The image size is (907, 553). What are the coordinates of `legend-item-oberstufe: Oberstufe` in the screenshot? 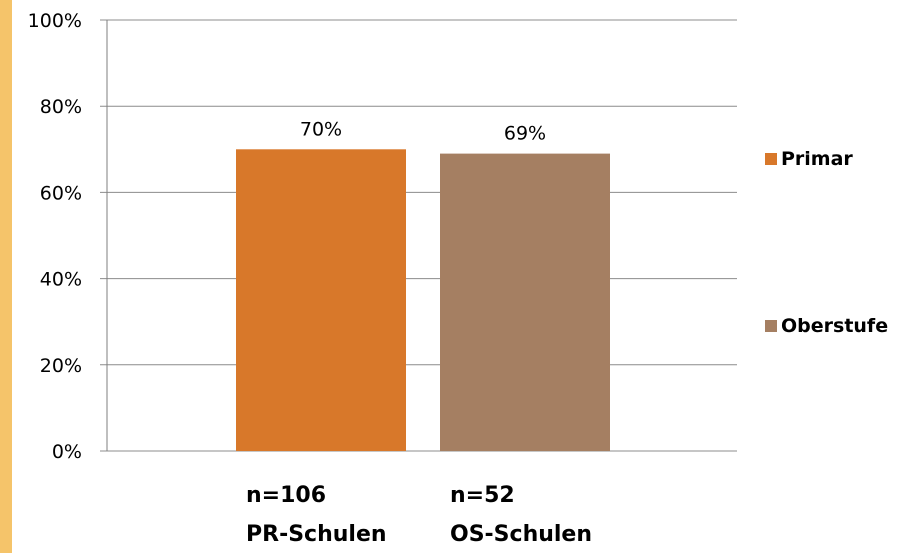 It's located at (826, 326).